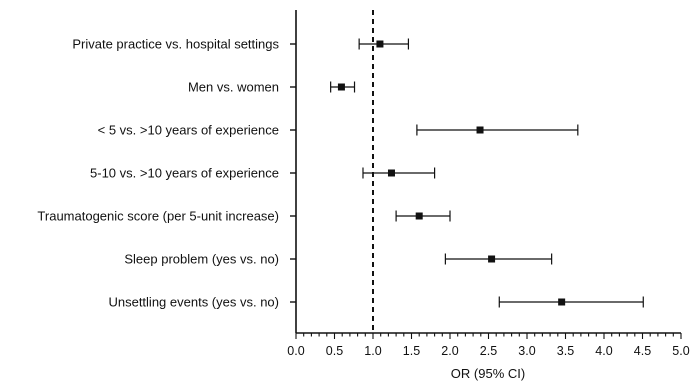 This screenshot has width=690, height=384. What do you see at coordinates (449, 351) in the screenshot?
I see `x-tick-label: 2.0` at bounding box center [449, 351].